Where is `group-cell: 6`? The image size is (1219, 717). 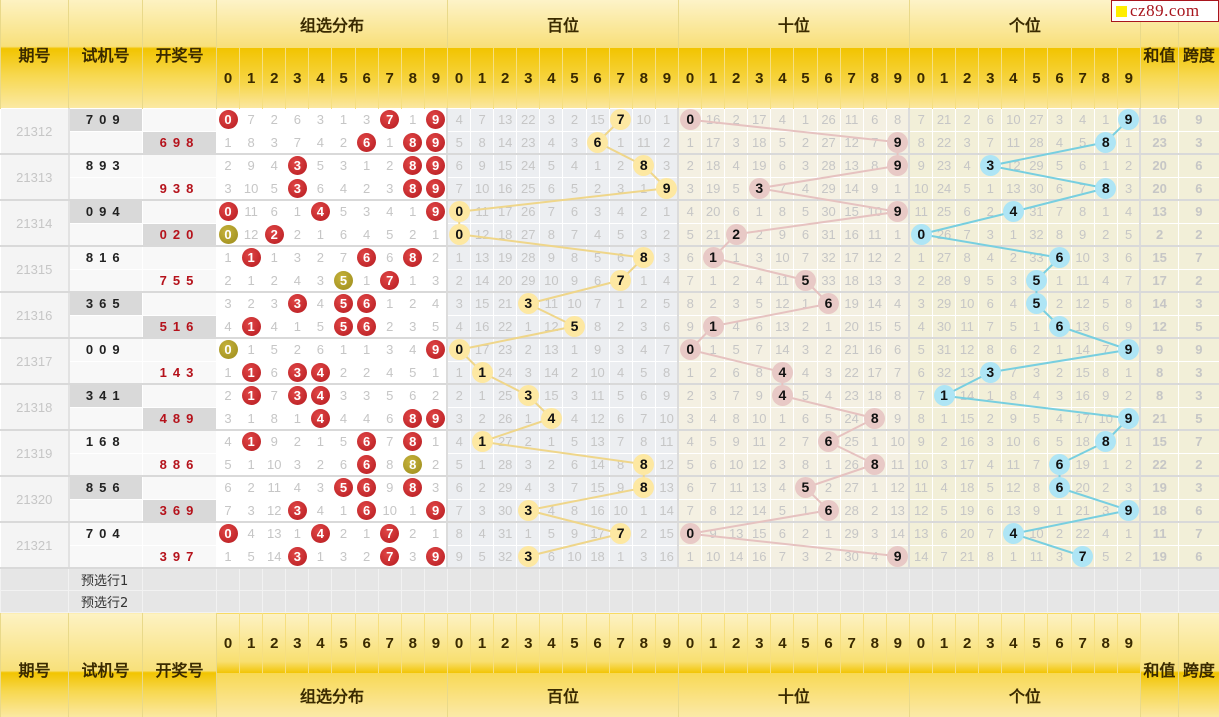 group-cell: 6 is located at coordinates (366, 510).